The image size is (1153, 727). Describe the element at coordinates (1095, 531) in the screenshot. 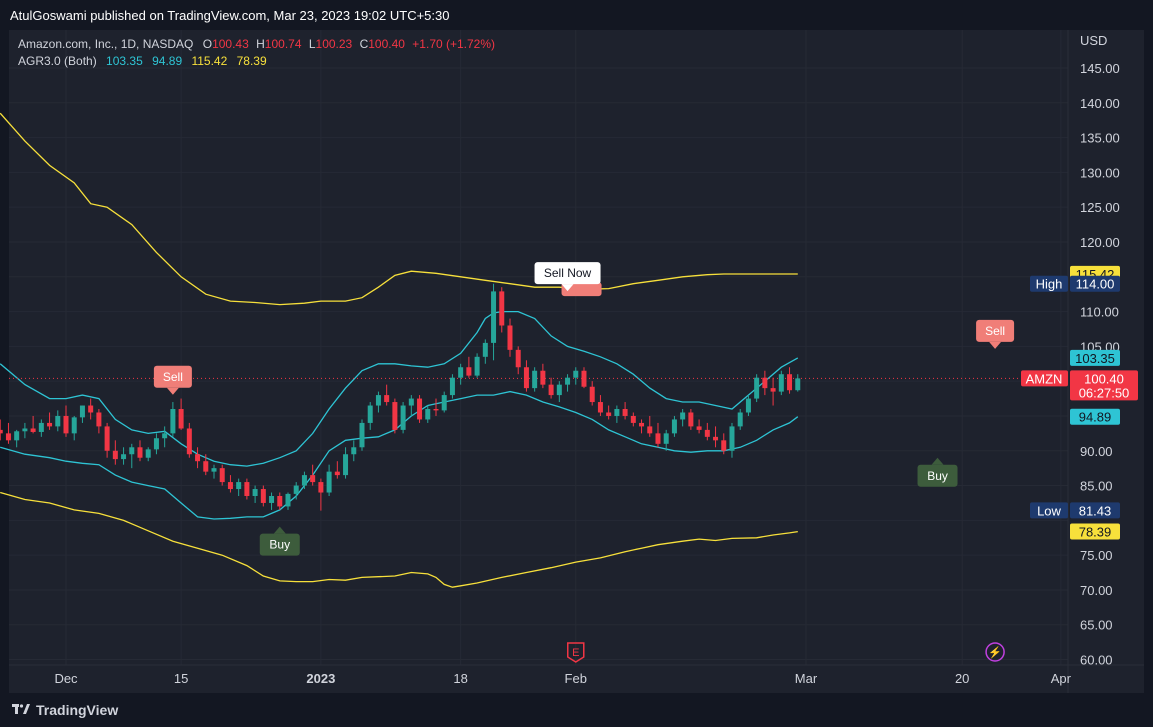

I see `ind-lower-tag: 78.39` at that location.